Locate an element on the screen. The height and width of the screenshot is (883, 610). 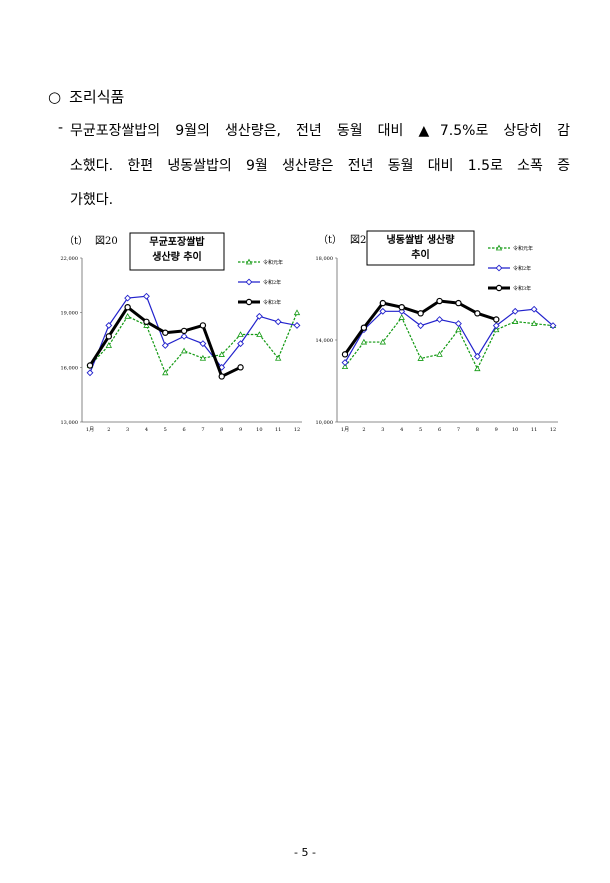
legend-label: 令和元年 is located at coordinates (273, 262).